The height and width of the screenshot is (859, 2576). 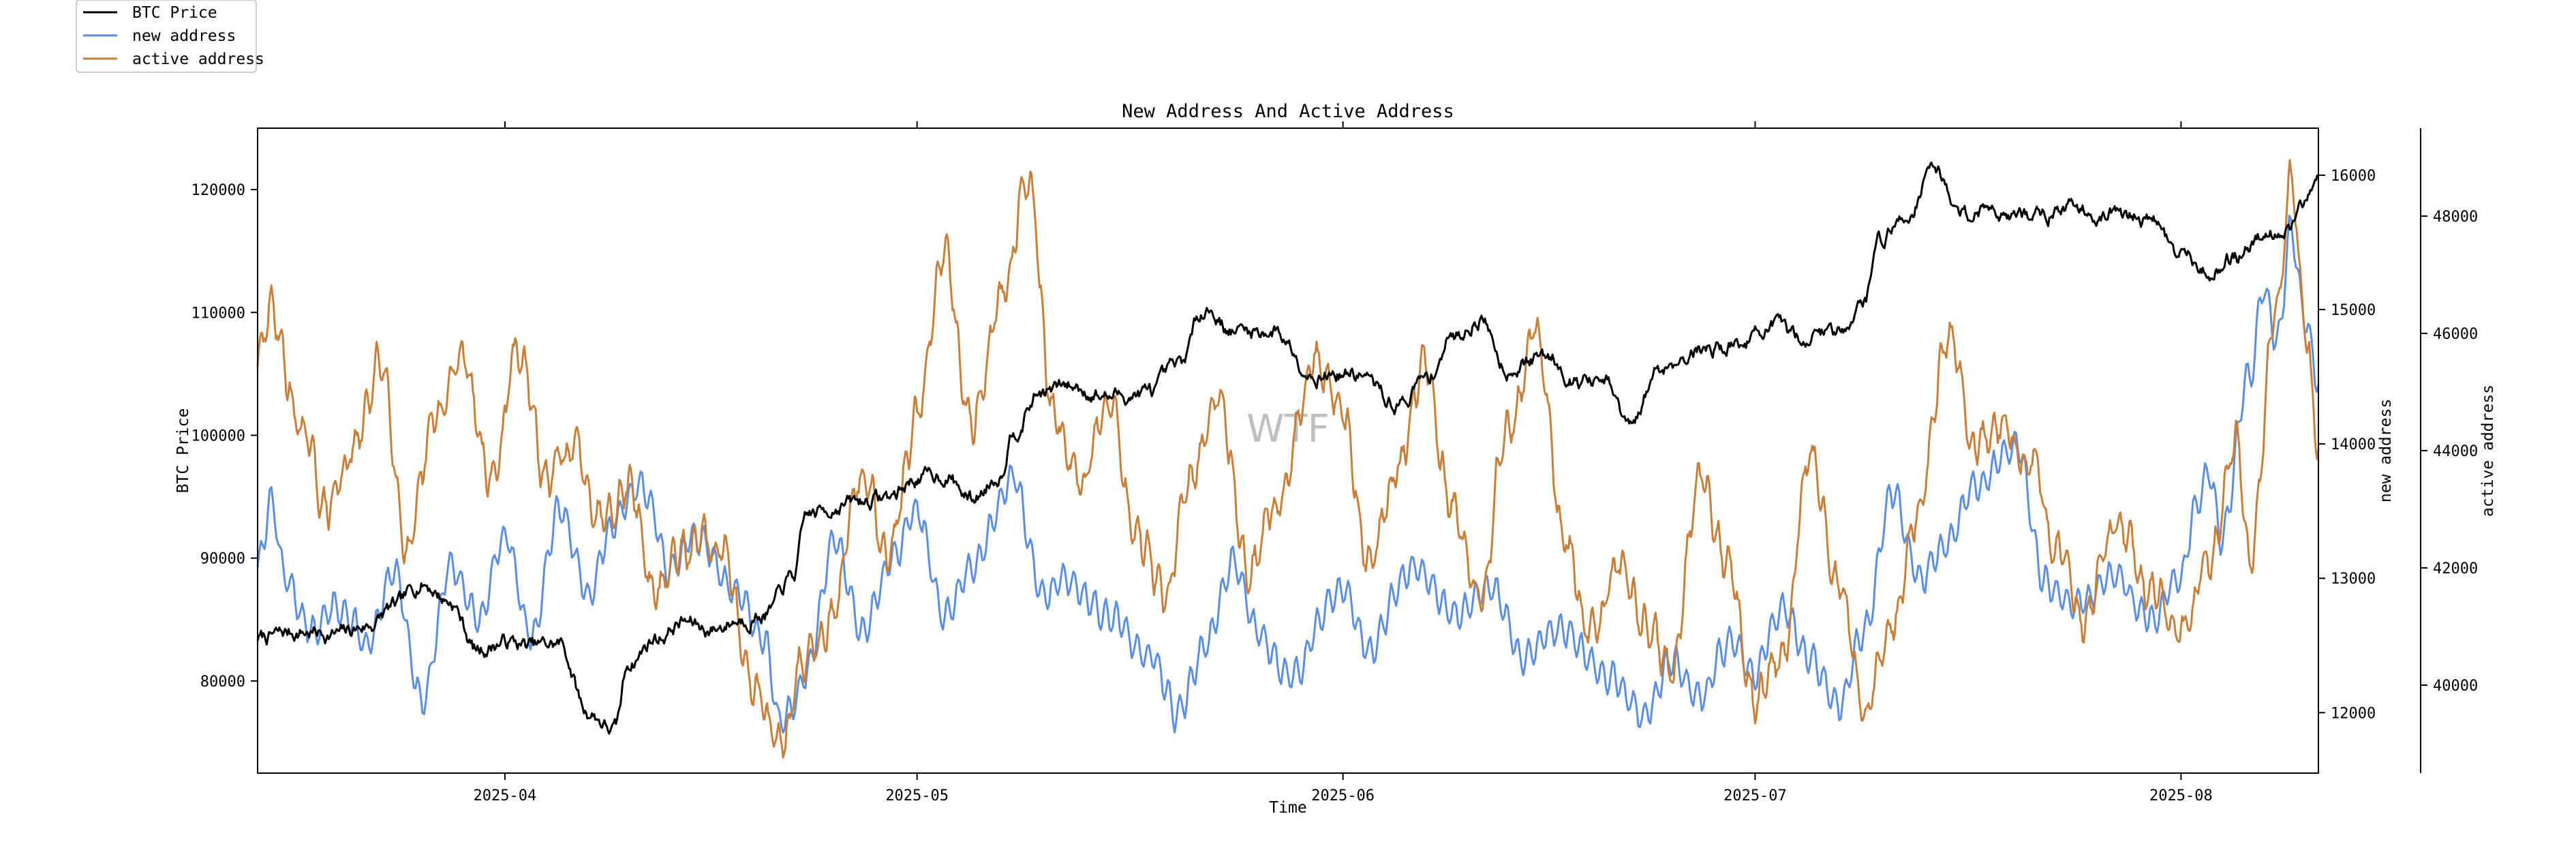 What do you see at coordinates (218, 313) in the screenshot?
I see `btc-price-tick-label: 110000` at bounding box center [218, 313].